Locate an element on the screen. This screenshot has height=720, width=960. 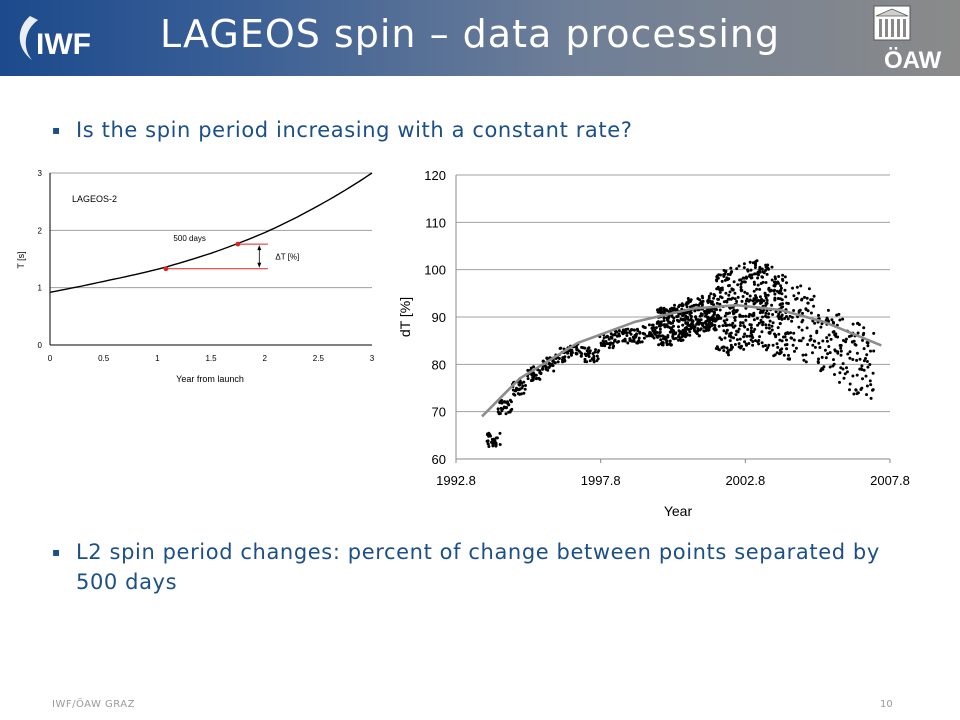
chart1-grid is located at coordinates (211, 230).